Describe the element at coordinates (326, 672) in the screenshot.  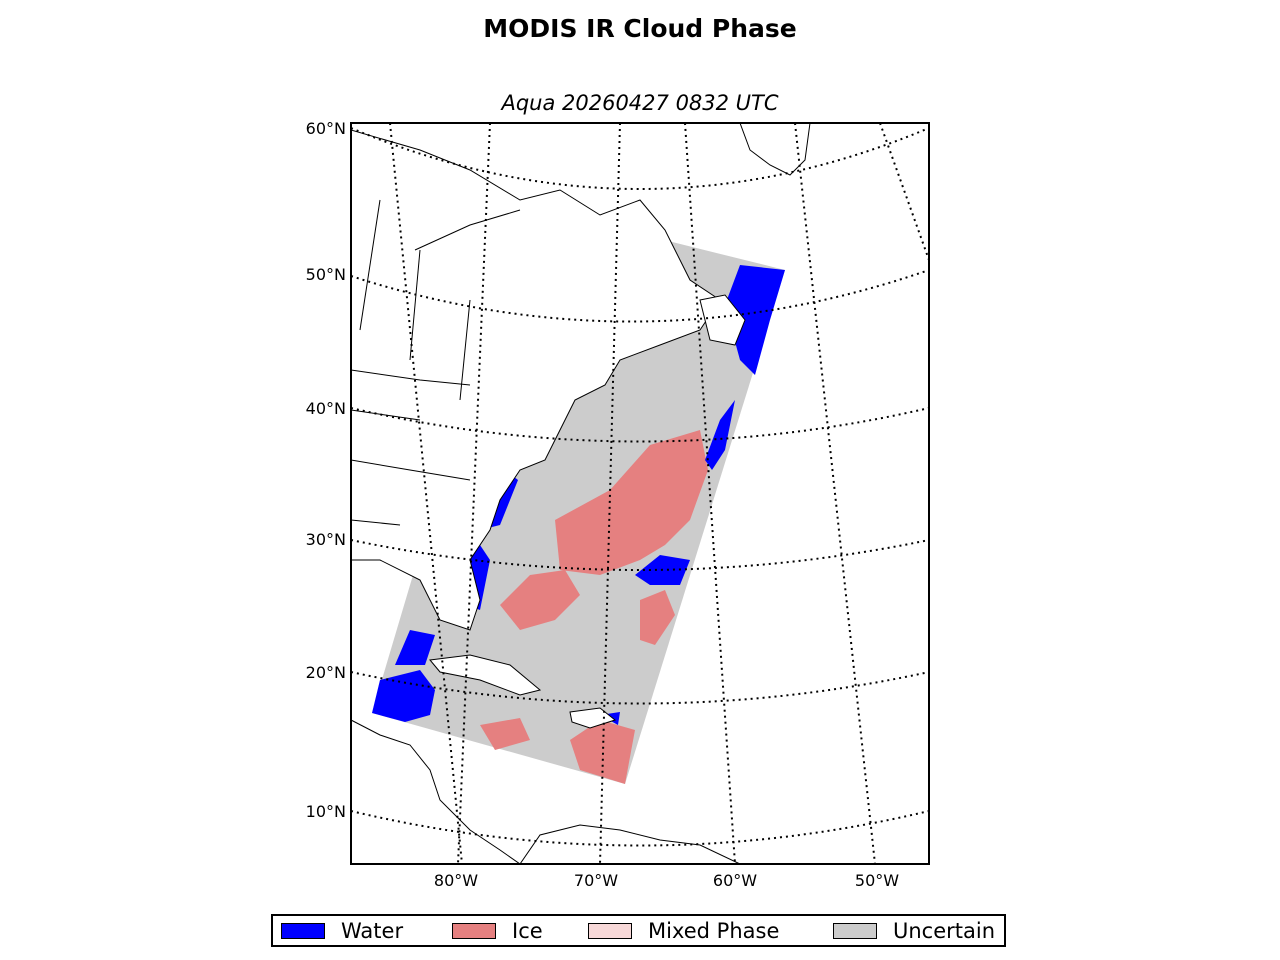
I see `lat-label-20: 20°N` at that location.